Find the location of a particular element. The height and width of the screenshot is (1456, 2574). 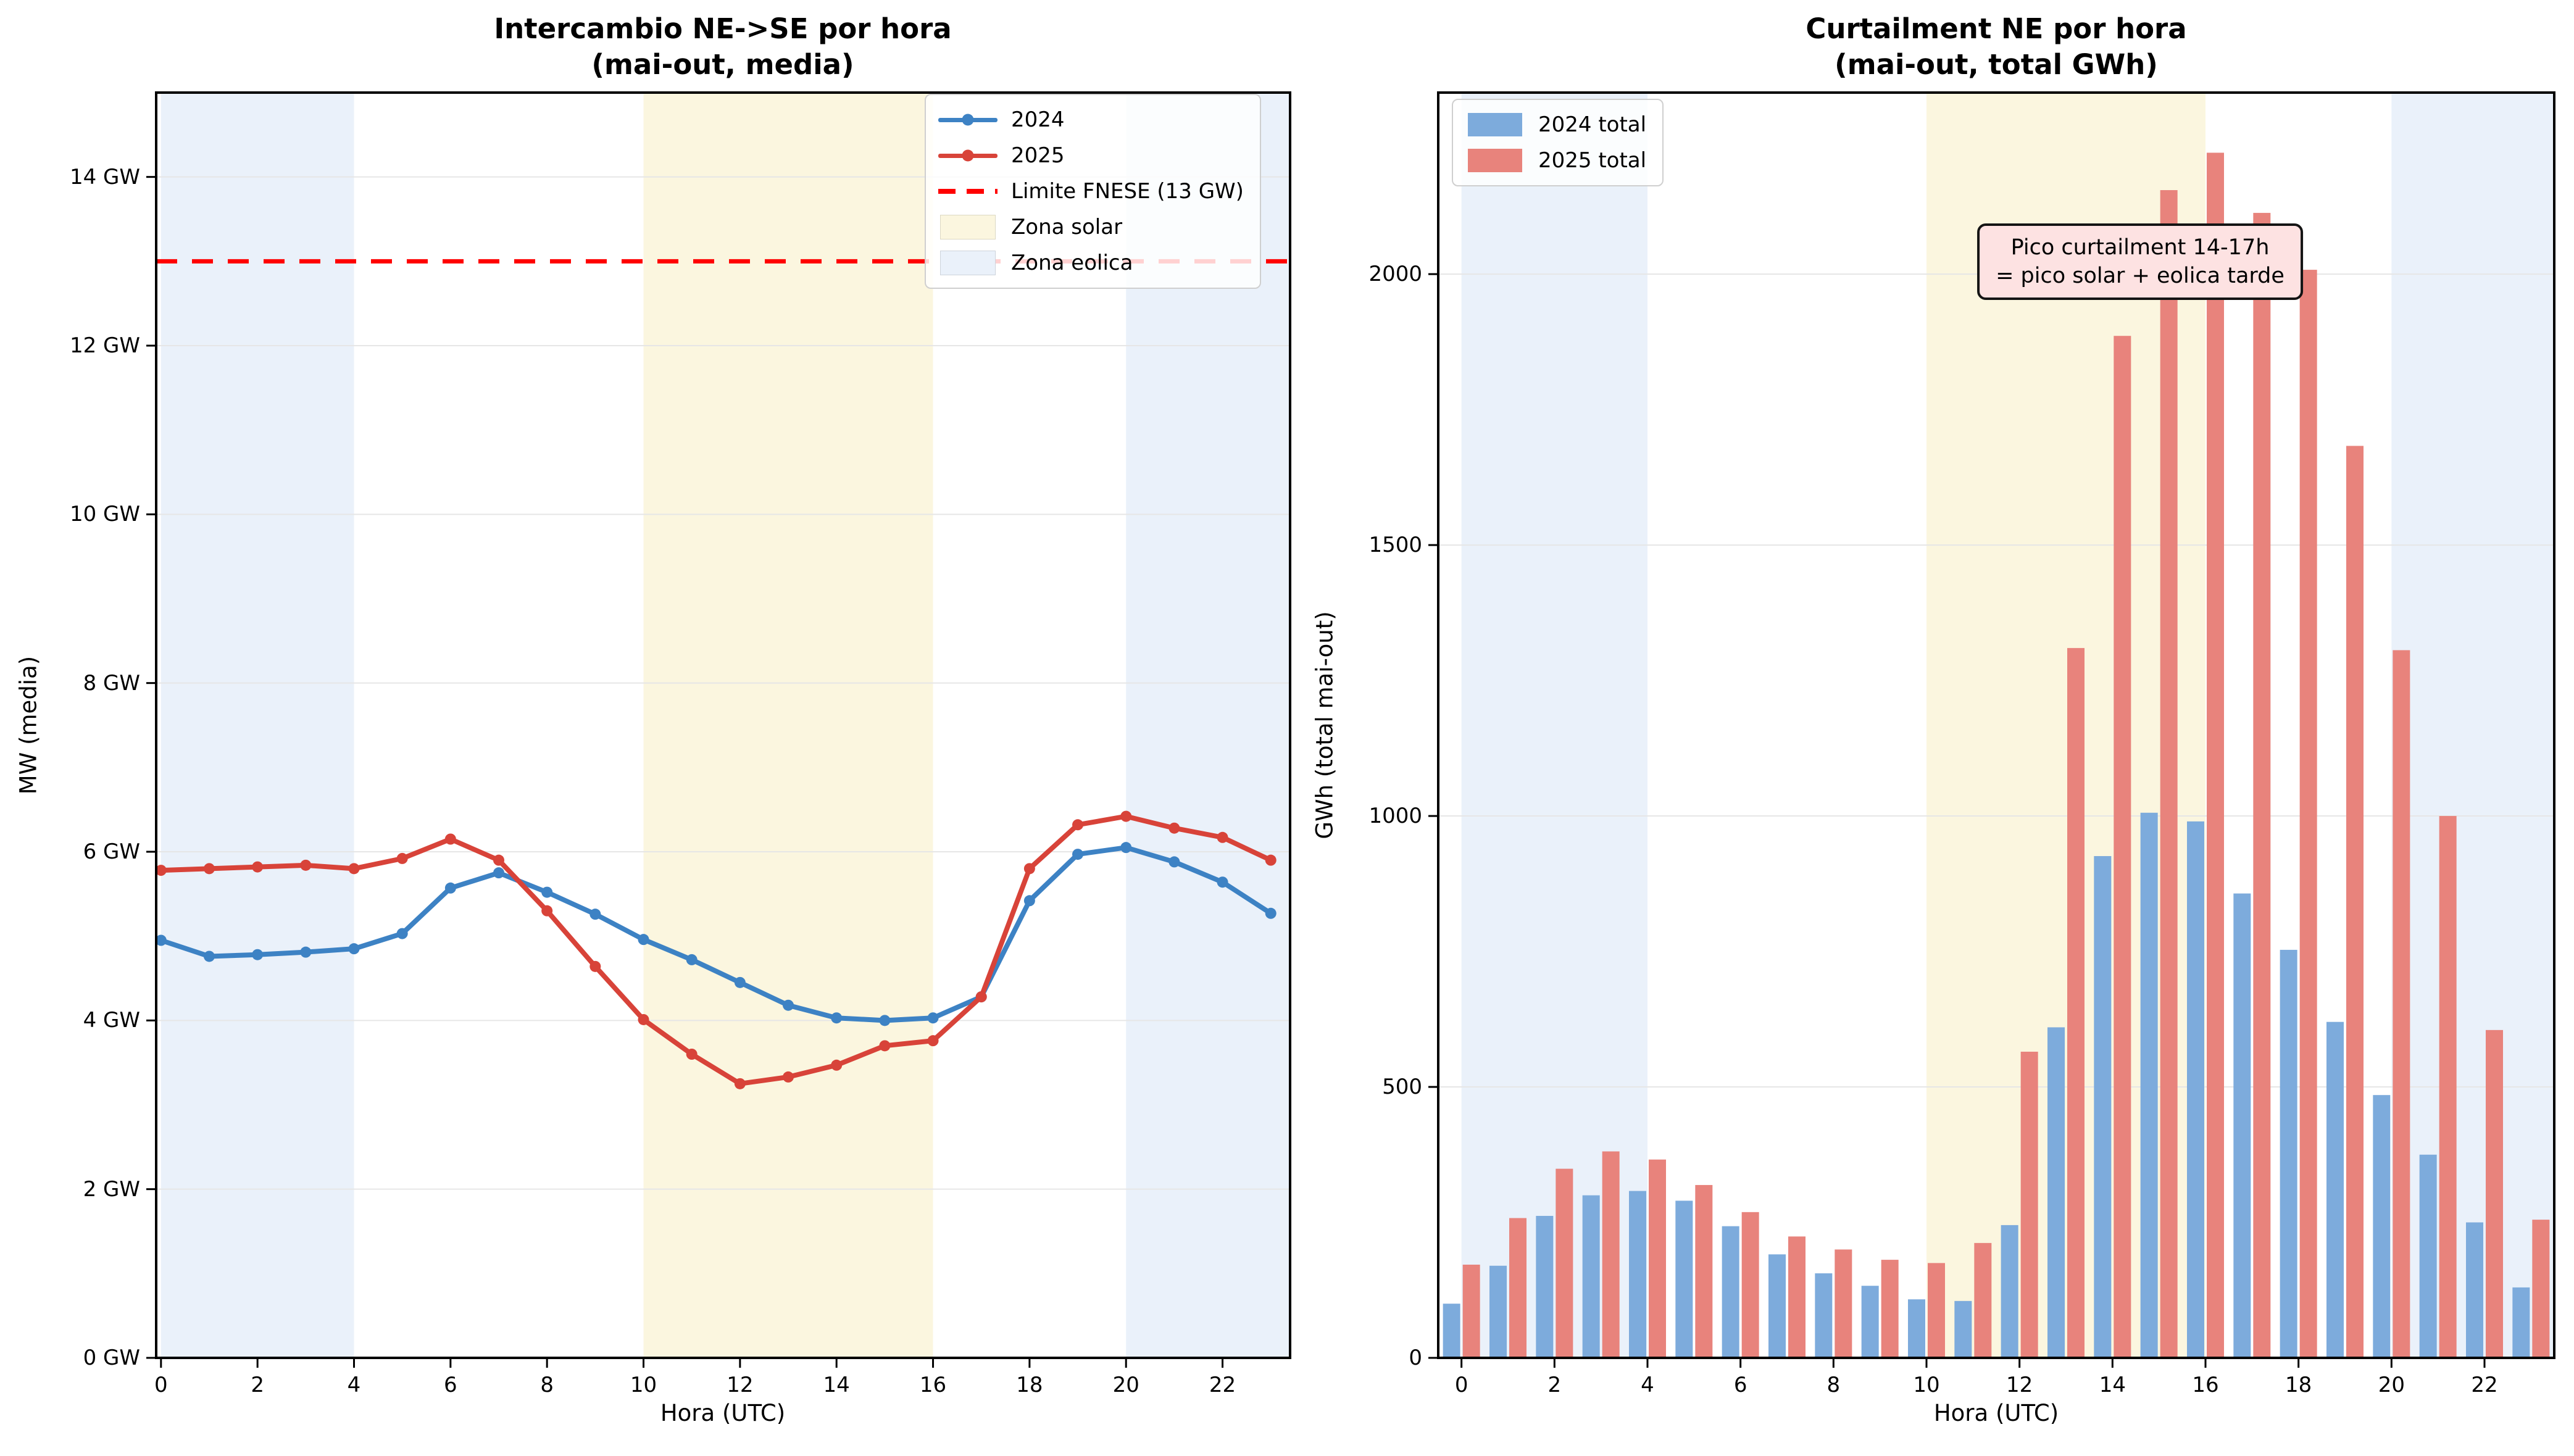

bar-2024-h15 is located at coordinates (2149, 1085).